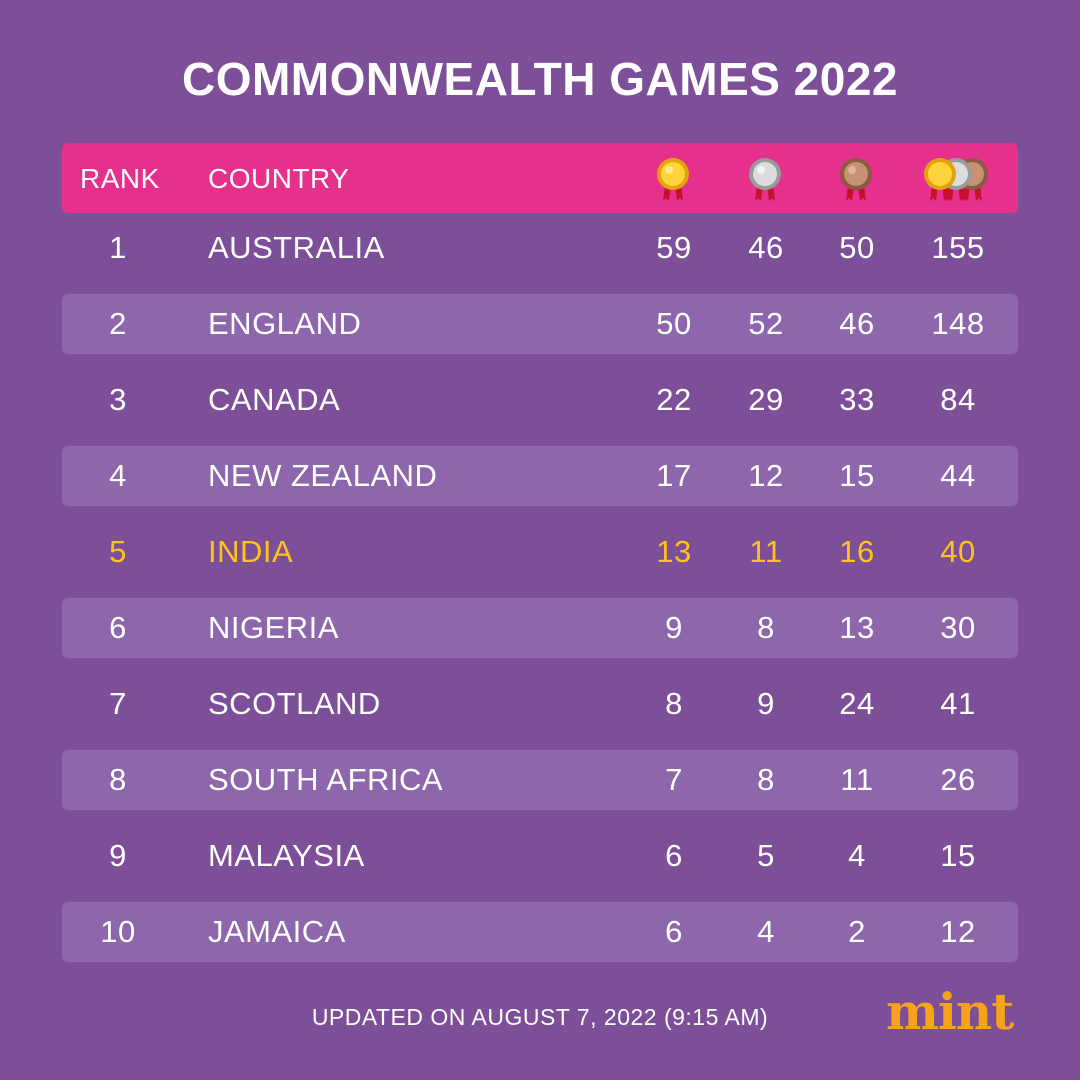  What do you see at coordinates (118, 931) in the screenshot?
I see `row-rank: 10` at bounding box center [118, 931].